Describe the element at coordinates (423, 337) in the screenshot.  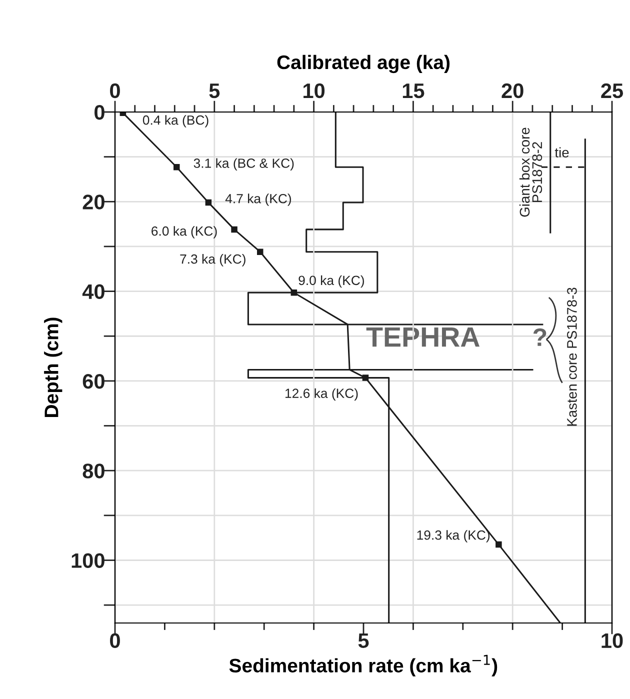
I see `annotation: TEPHRA` at that location.